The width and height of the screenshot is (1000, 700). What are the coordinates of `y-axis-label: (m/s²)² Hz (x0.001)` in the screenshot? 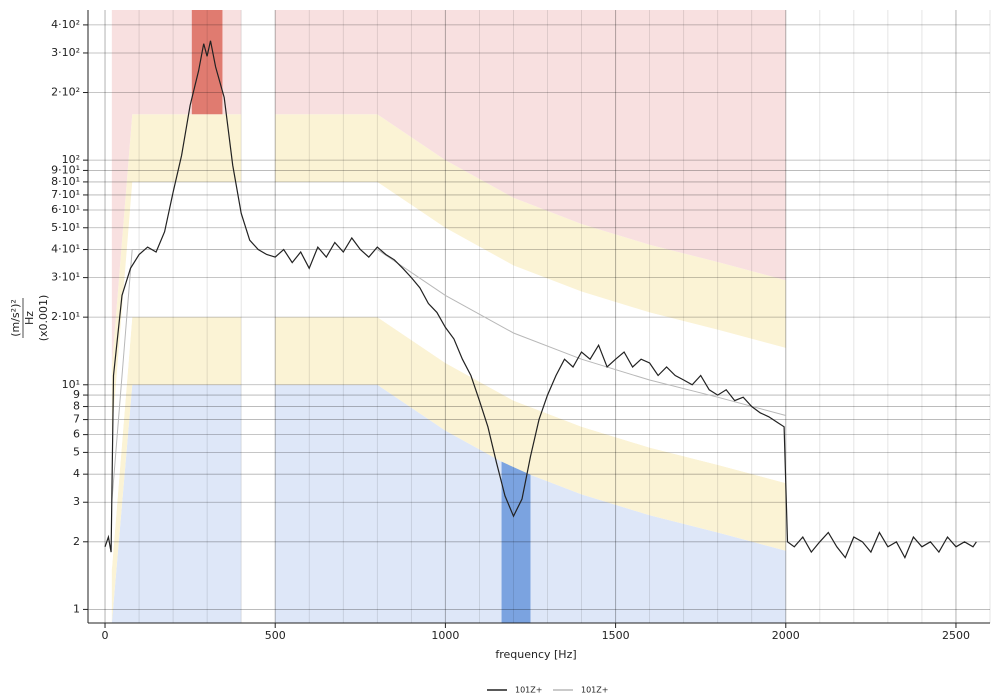 It's located at (29, 318).